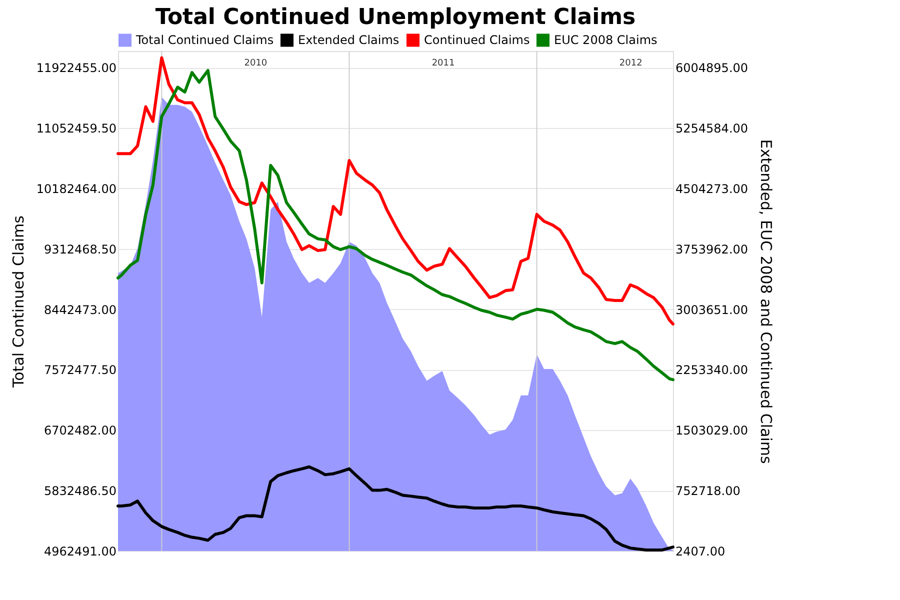 The width and height of the screenshot is (900, 600). Describe the element at coordinates (712, 370) in the screenshot. I see `y2-tick-label: 2253340.00` at that location.